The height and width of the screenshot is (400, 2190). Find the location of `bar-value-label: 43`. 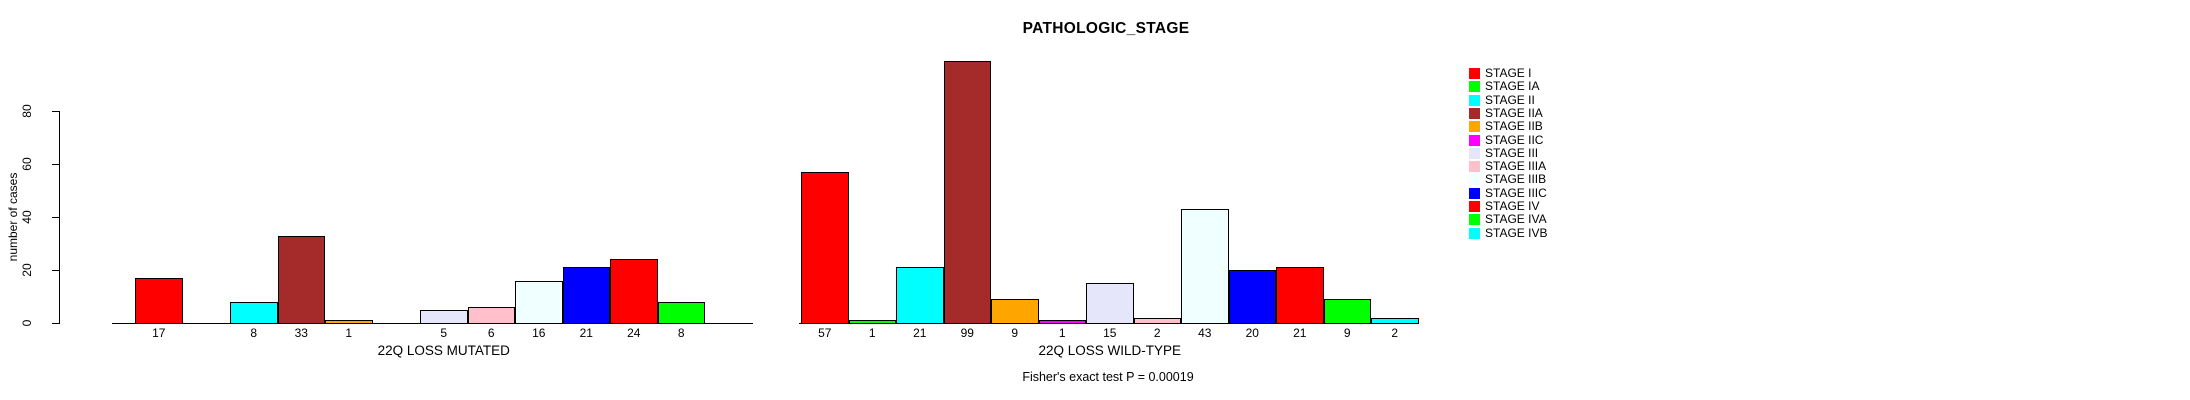

bar-value-label: 43 is located at coordinates (1205, 333).